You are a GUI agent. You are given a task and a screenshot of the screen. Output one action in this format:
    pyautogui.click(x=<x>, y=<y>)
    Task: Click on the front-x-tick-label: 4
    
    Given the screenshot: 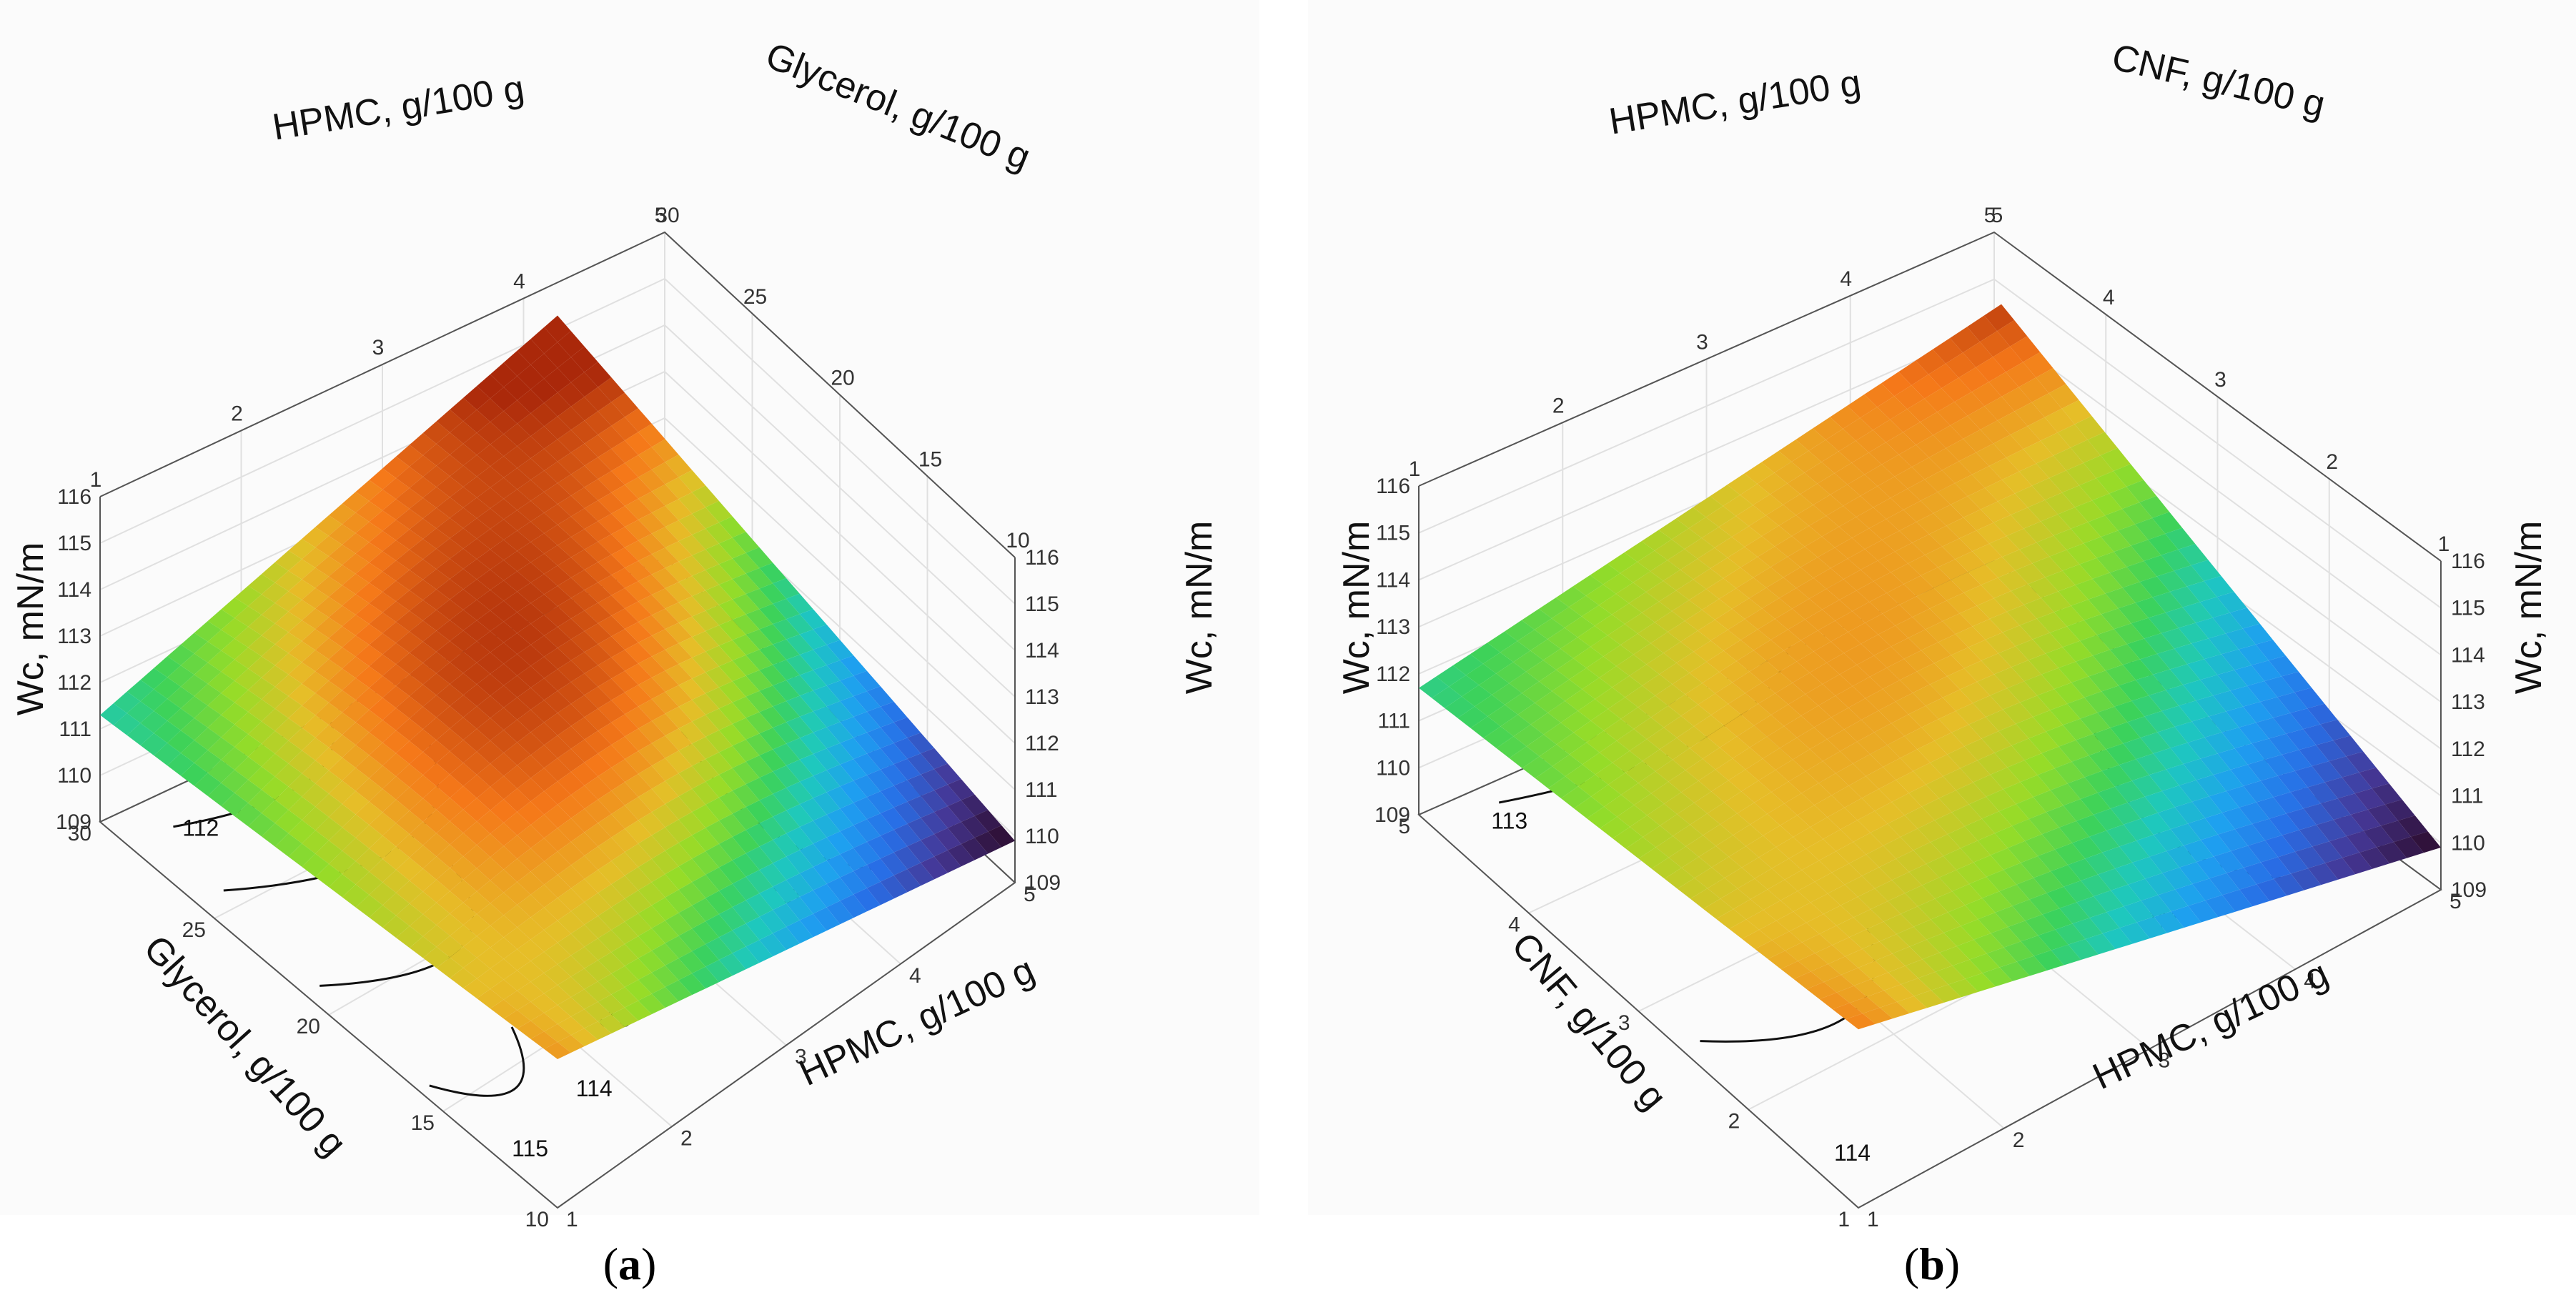 What is the action you would take?
    pyautogui.click(x=915, y=976)
    